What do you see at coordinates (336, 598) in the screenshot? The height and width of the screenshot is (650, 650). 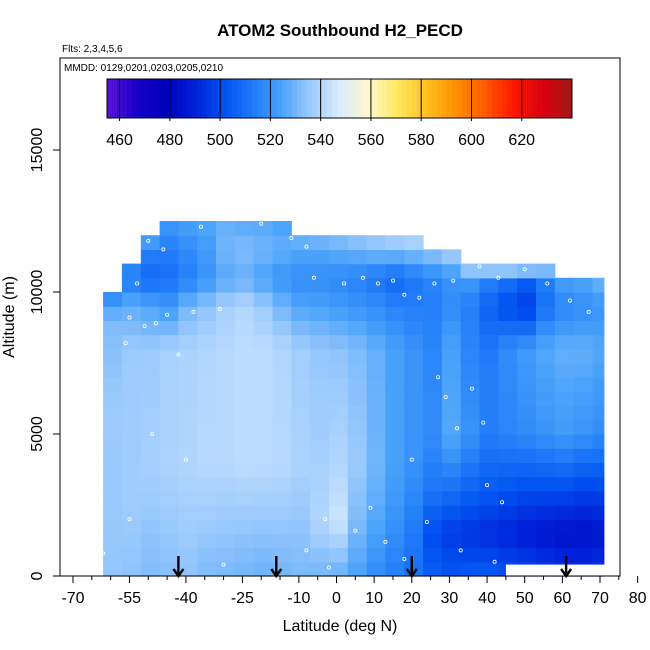 I see `x-tick-label: 0` at bounding box center [336, 598].